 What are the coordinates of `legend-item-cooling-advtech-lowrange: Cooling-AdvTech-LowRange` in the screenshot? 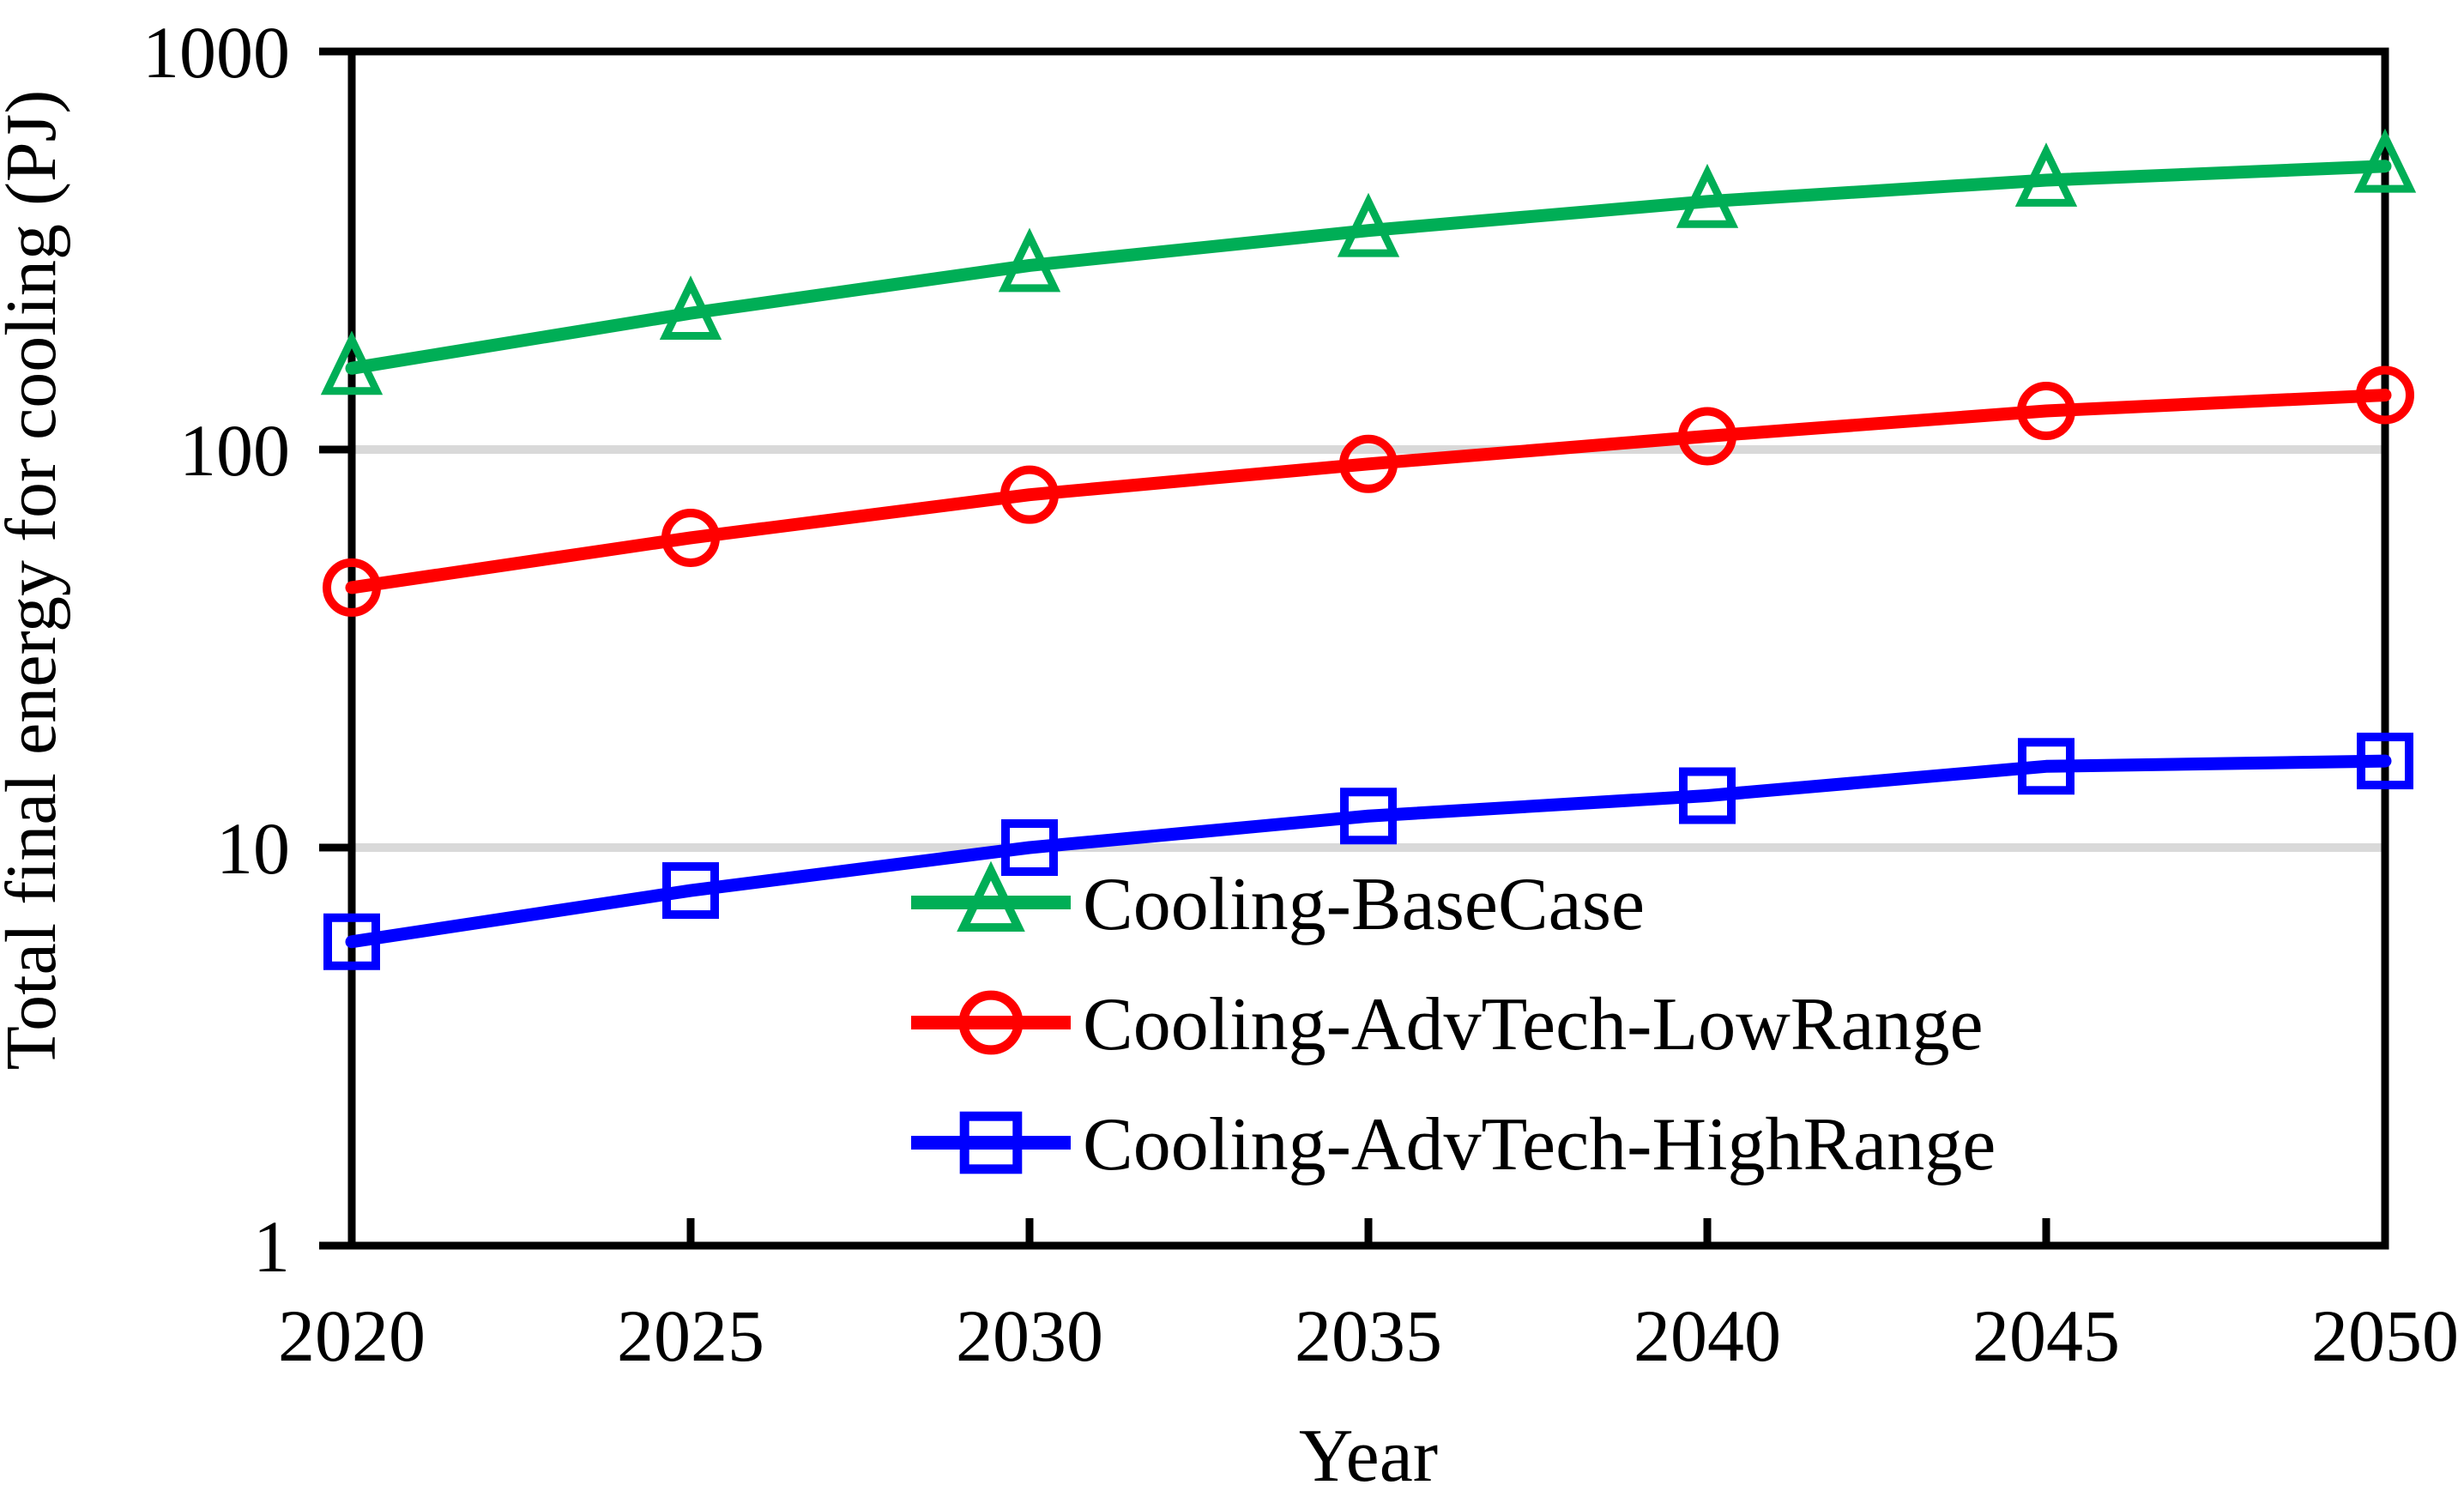 It's located at (1447, 1024).